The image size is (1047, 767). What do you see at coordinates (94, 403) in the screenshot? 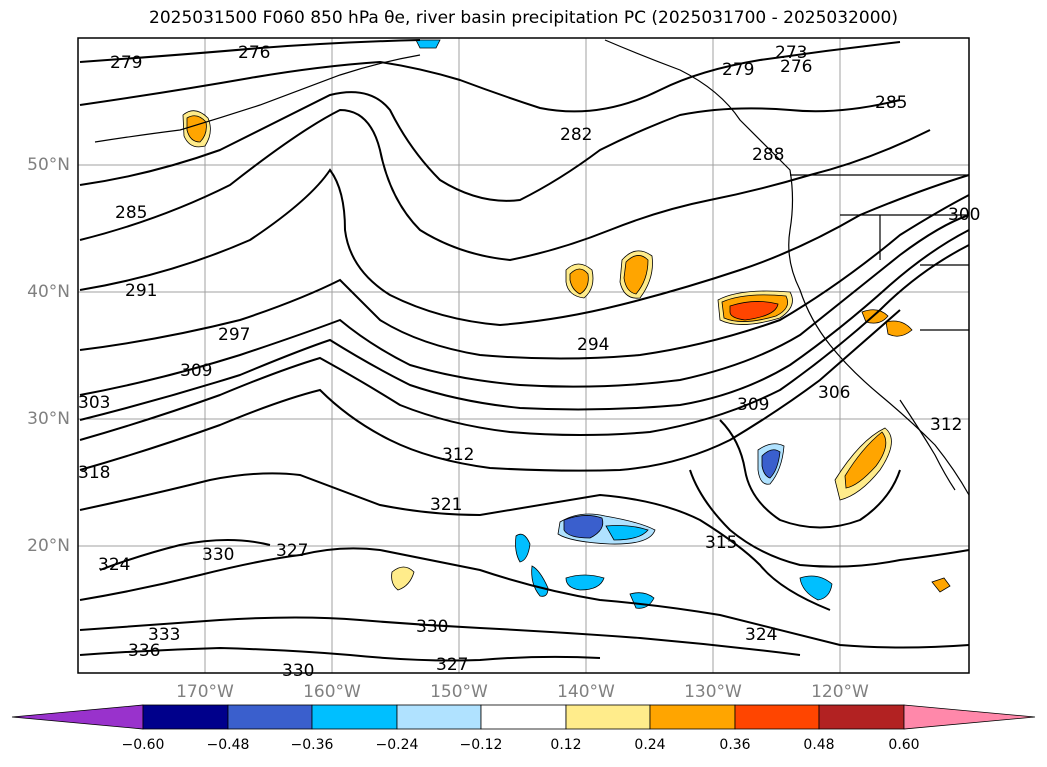
I see `contour-label: 303` at bounding box center [94, 403].